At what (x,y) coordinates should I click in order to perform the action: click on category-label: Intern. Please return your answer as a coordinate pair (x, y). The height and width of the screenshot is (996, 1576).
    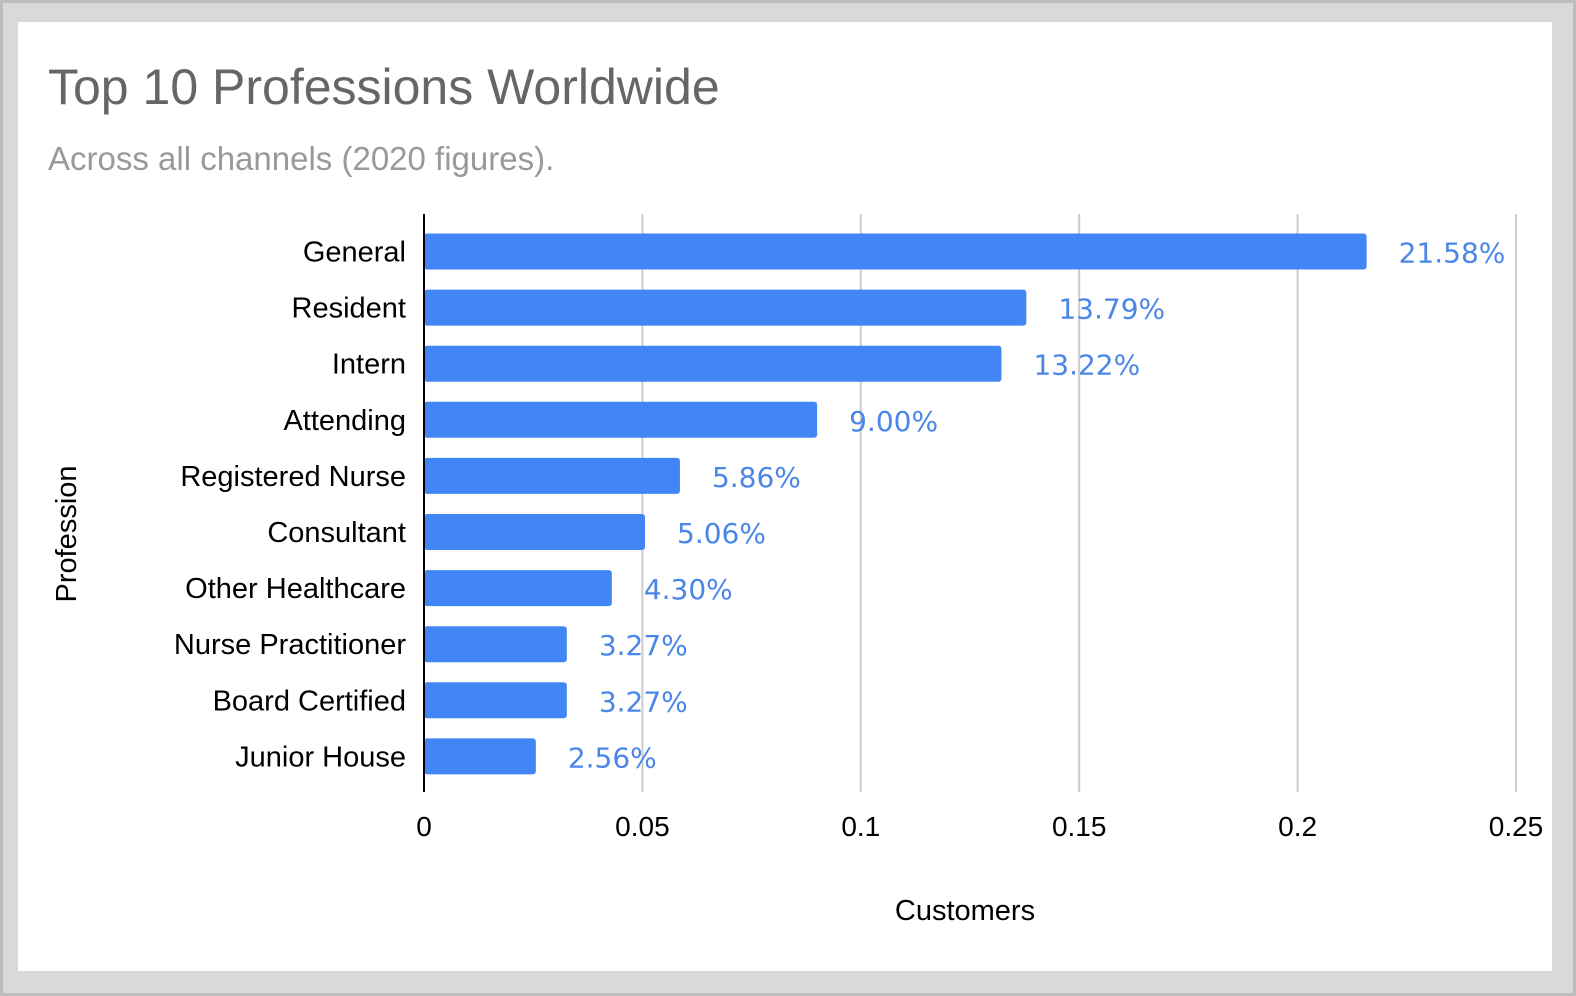
    Looking at the image, I should click on (369, 365).